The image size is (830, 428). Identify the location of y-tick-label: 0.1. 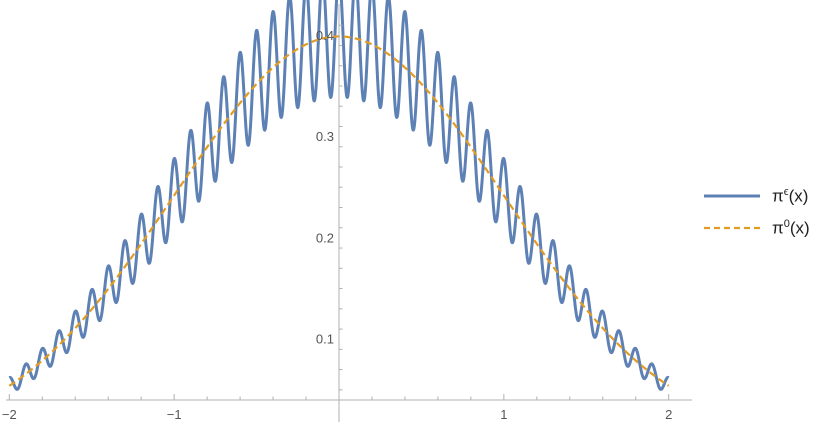
(325, 339).